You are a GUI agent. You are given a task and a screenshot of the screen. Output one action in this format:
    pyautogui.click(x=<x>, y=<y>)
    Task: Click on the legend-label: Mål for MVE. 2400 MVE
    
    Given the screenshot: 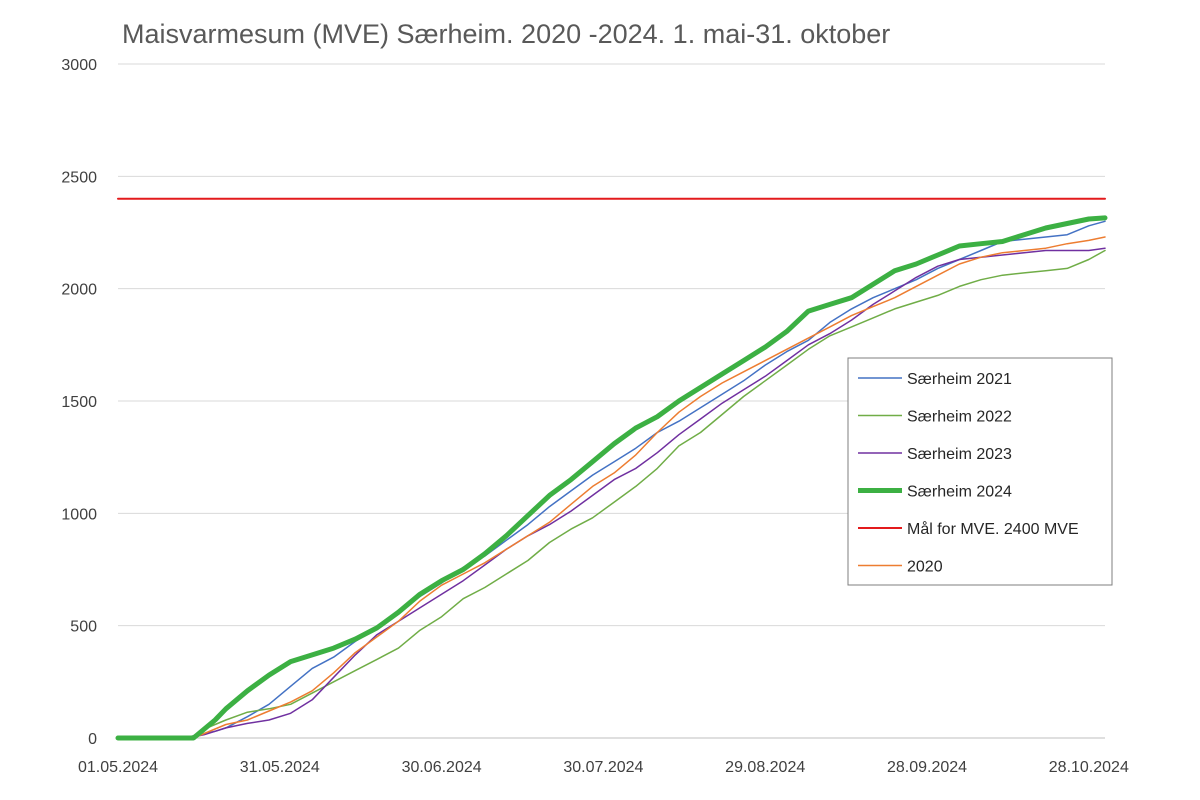 What is the action you would take?
    pyautogui.click(x=993, y=529)
    